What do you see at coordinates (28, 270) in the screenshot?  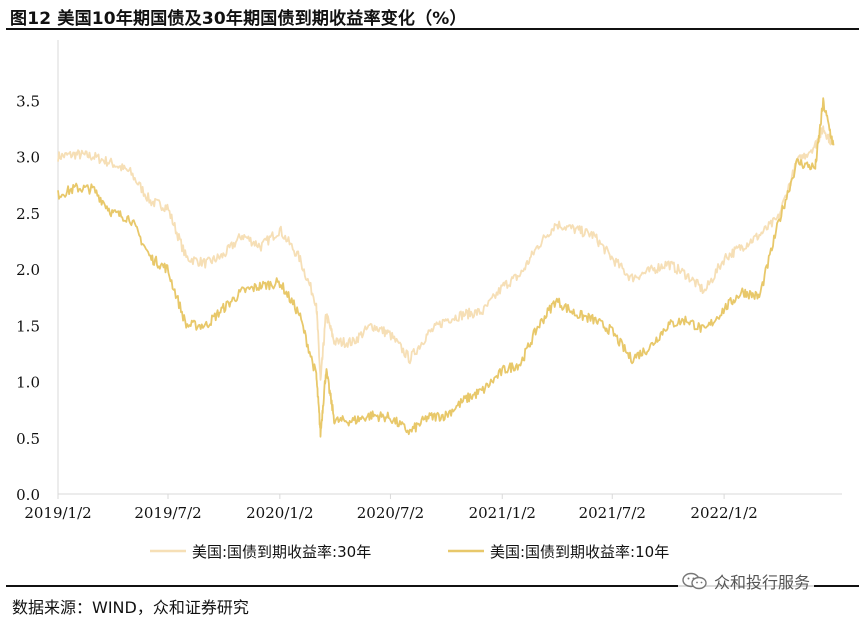 I see `y-tick-label: 2.0` at bounding box center [28, 270].